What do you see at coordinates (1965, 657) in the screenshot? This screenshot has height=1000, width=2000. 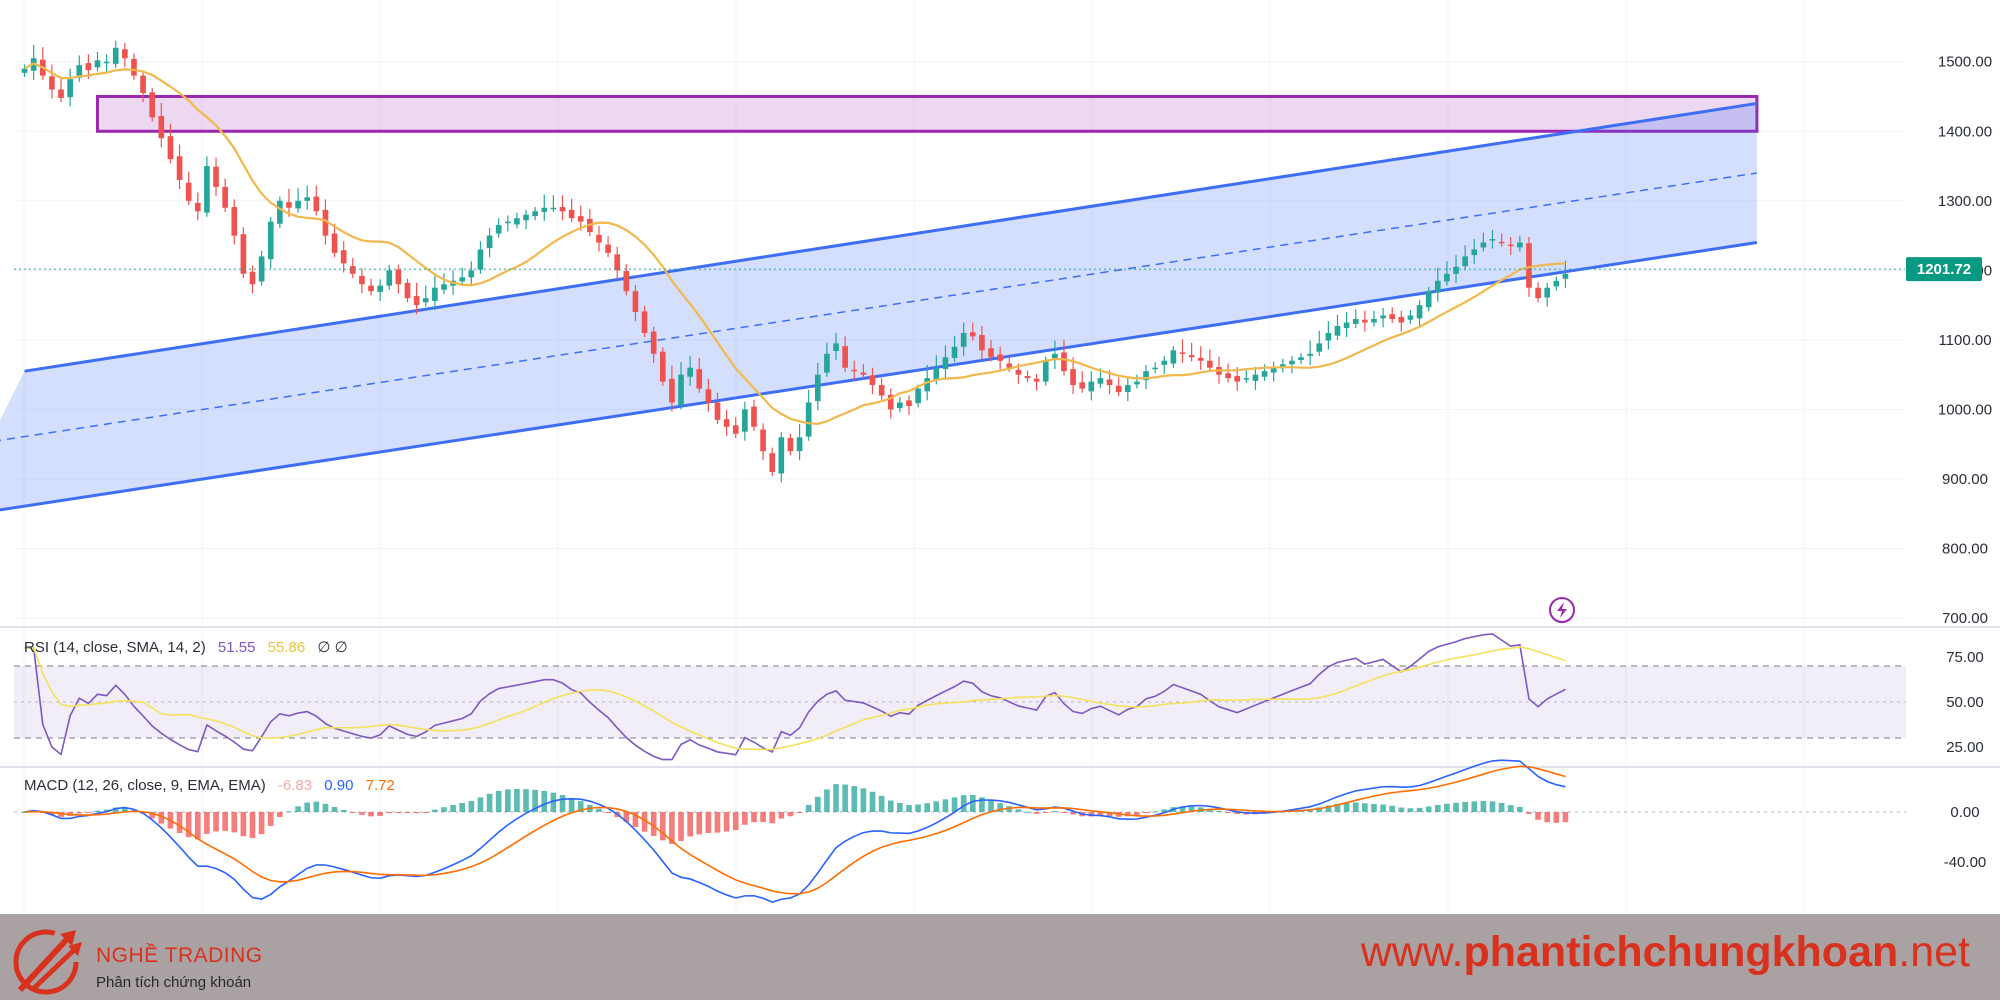 I see `rsi-tick-label: 75.00` at bounding box center [1965, 657].